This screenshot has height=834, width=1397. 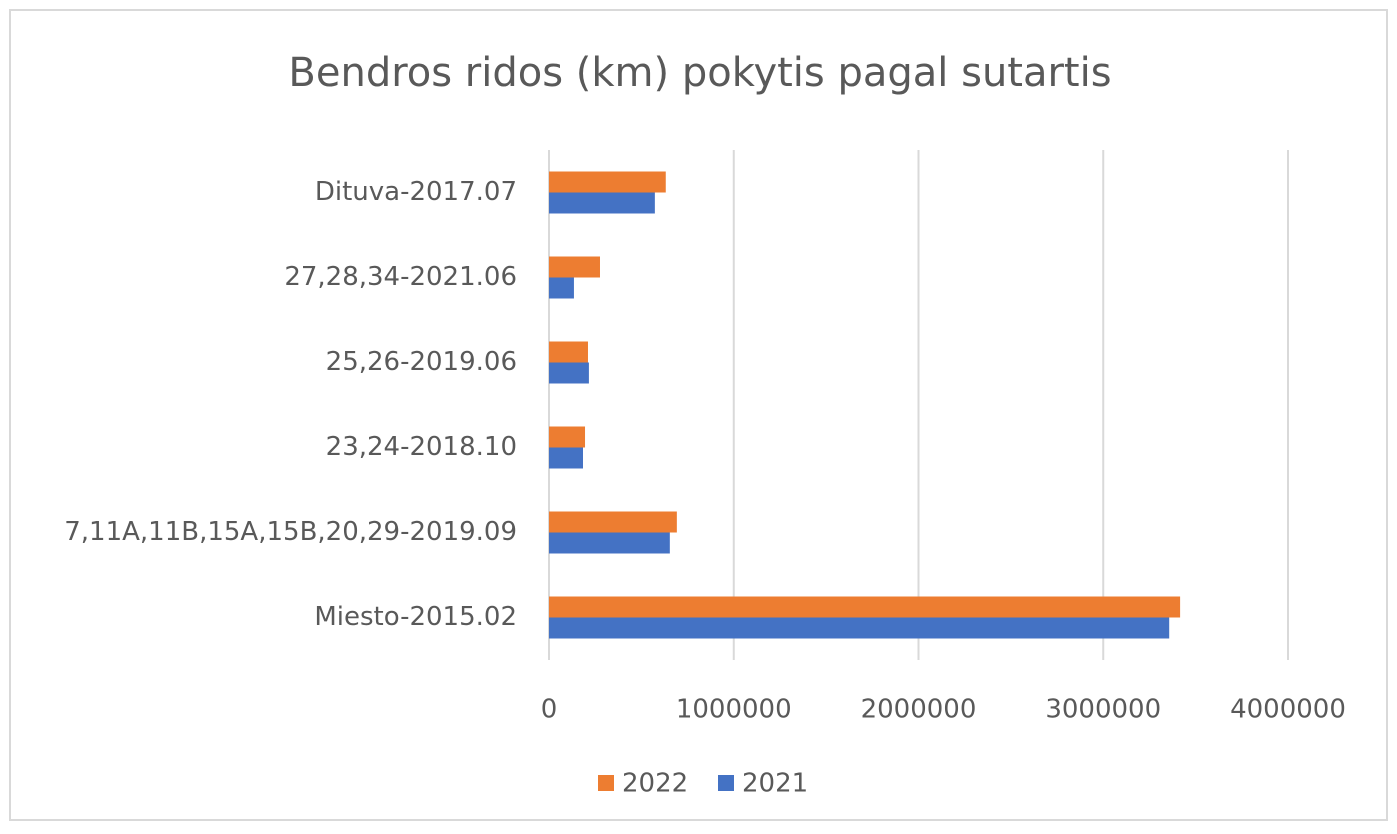 I want to click on x-tick-label: 4000000, so click(x=1288, y=710).